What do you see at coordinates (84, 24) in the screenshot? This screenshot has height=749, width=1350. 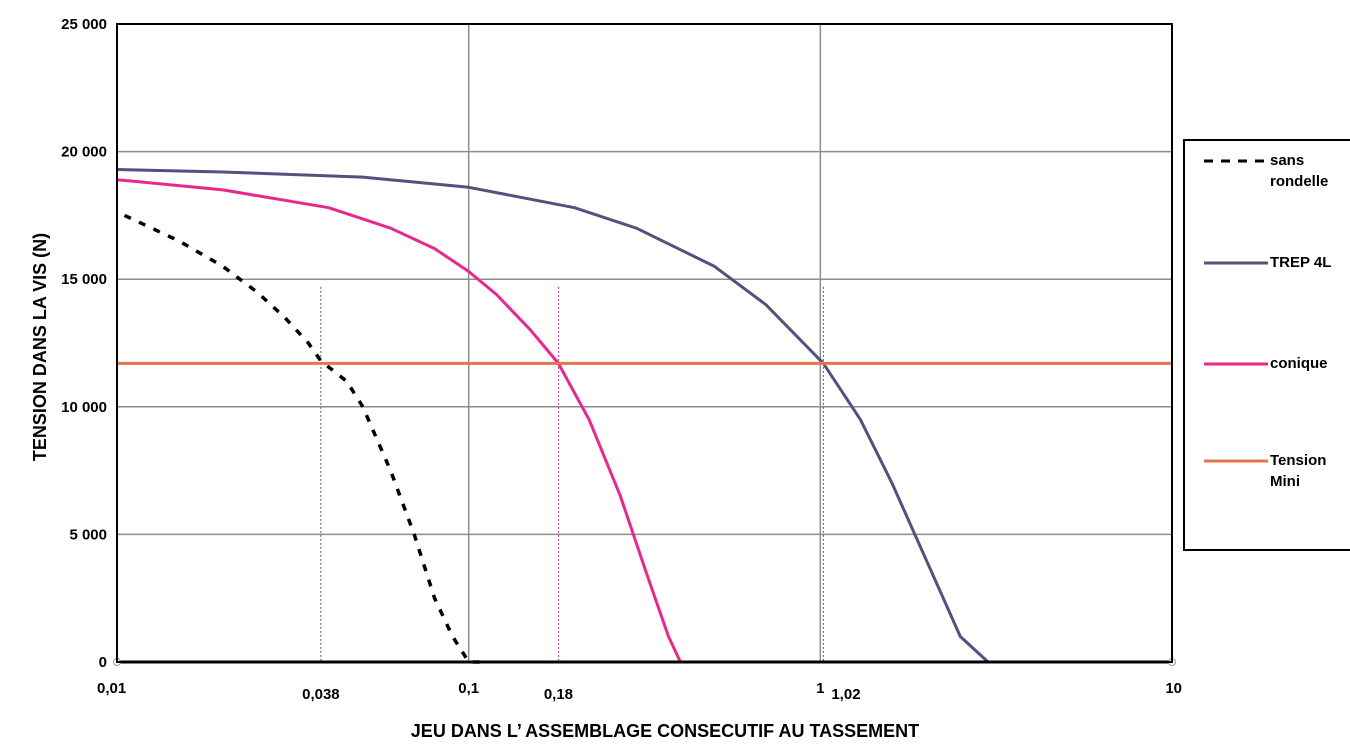 I see `y-tick-label: 25 000` at bounding box center [84, 24].